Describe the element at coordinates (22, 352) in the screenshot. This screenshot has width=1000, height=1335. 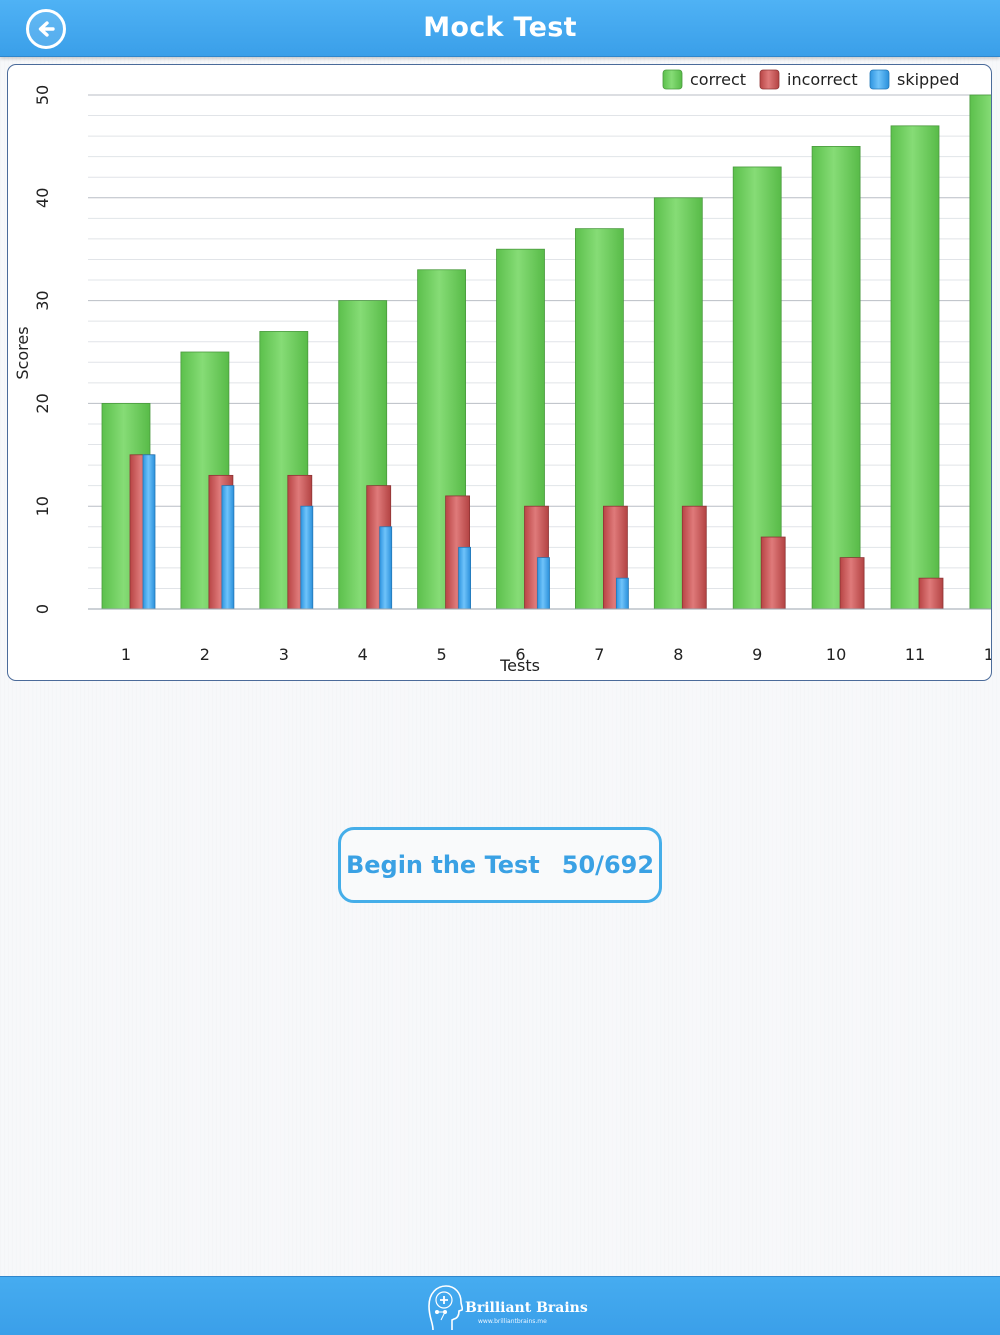
I see `y-axis-label: Scores` at that location.